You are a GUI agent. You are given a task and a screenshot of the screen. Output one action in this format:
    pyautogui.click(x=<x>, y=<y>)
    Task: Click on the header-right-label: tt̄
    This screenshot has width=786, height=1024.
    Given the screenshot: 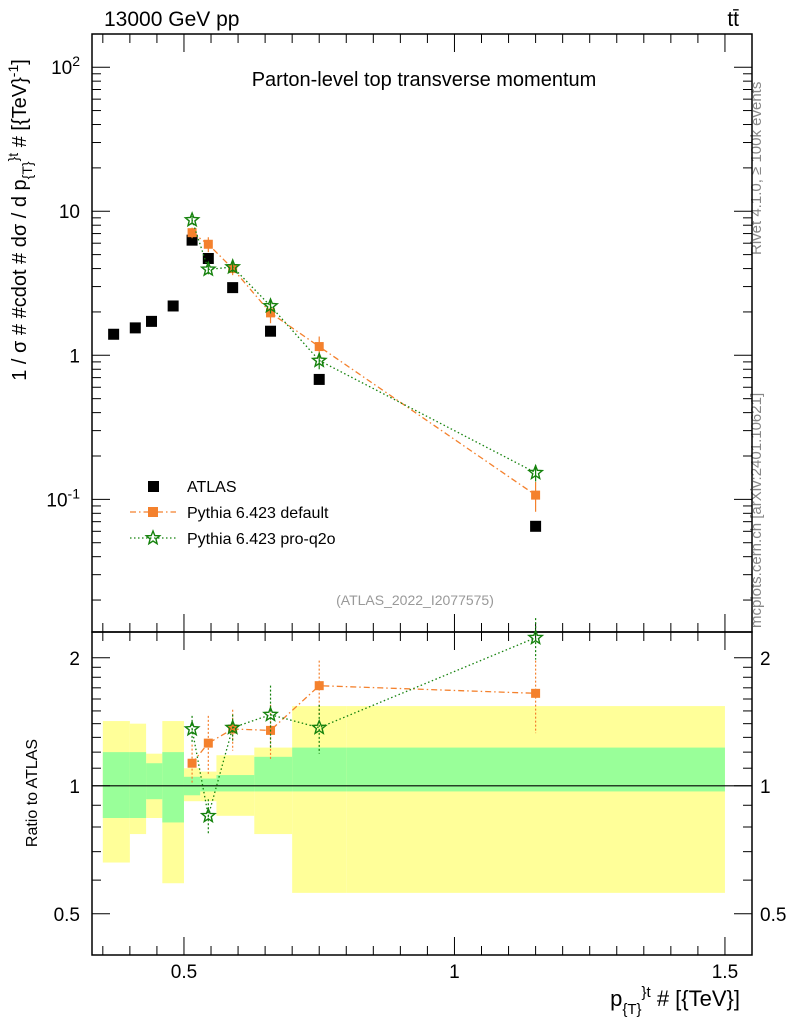 What is the action you would take?
    pyautogui.click(x=733, y=19)
    